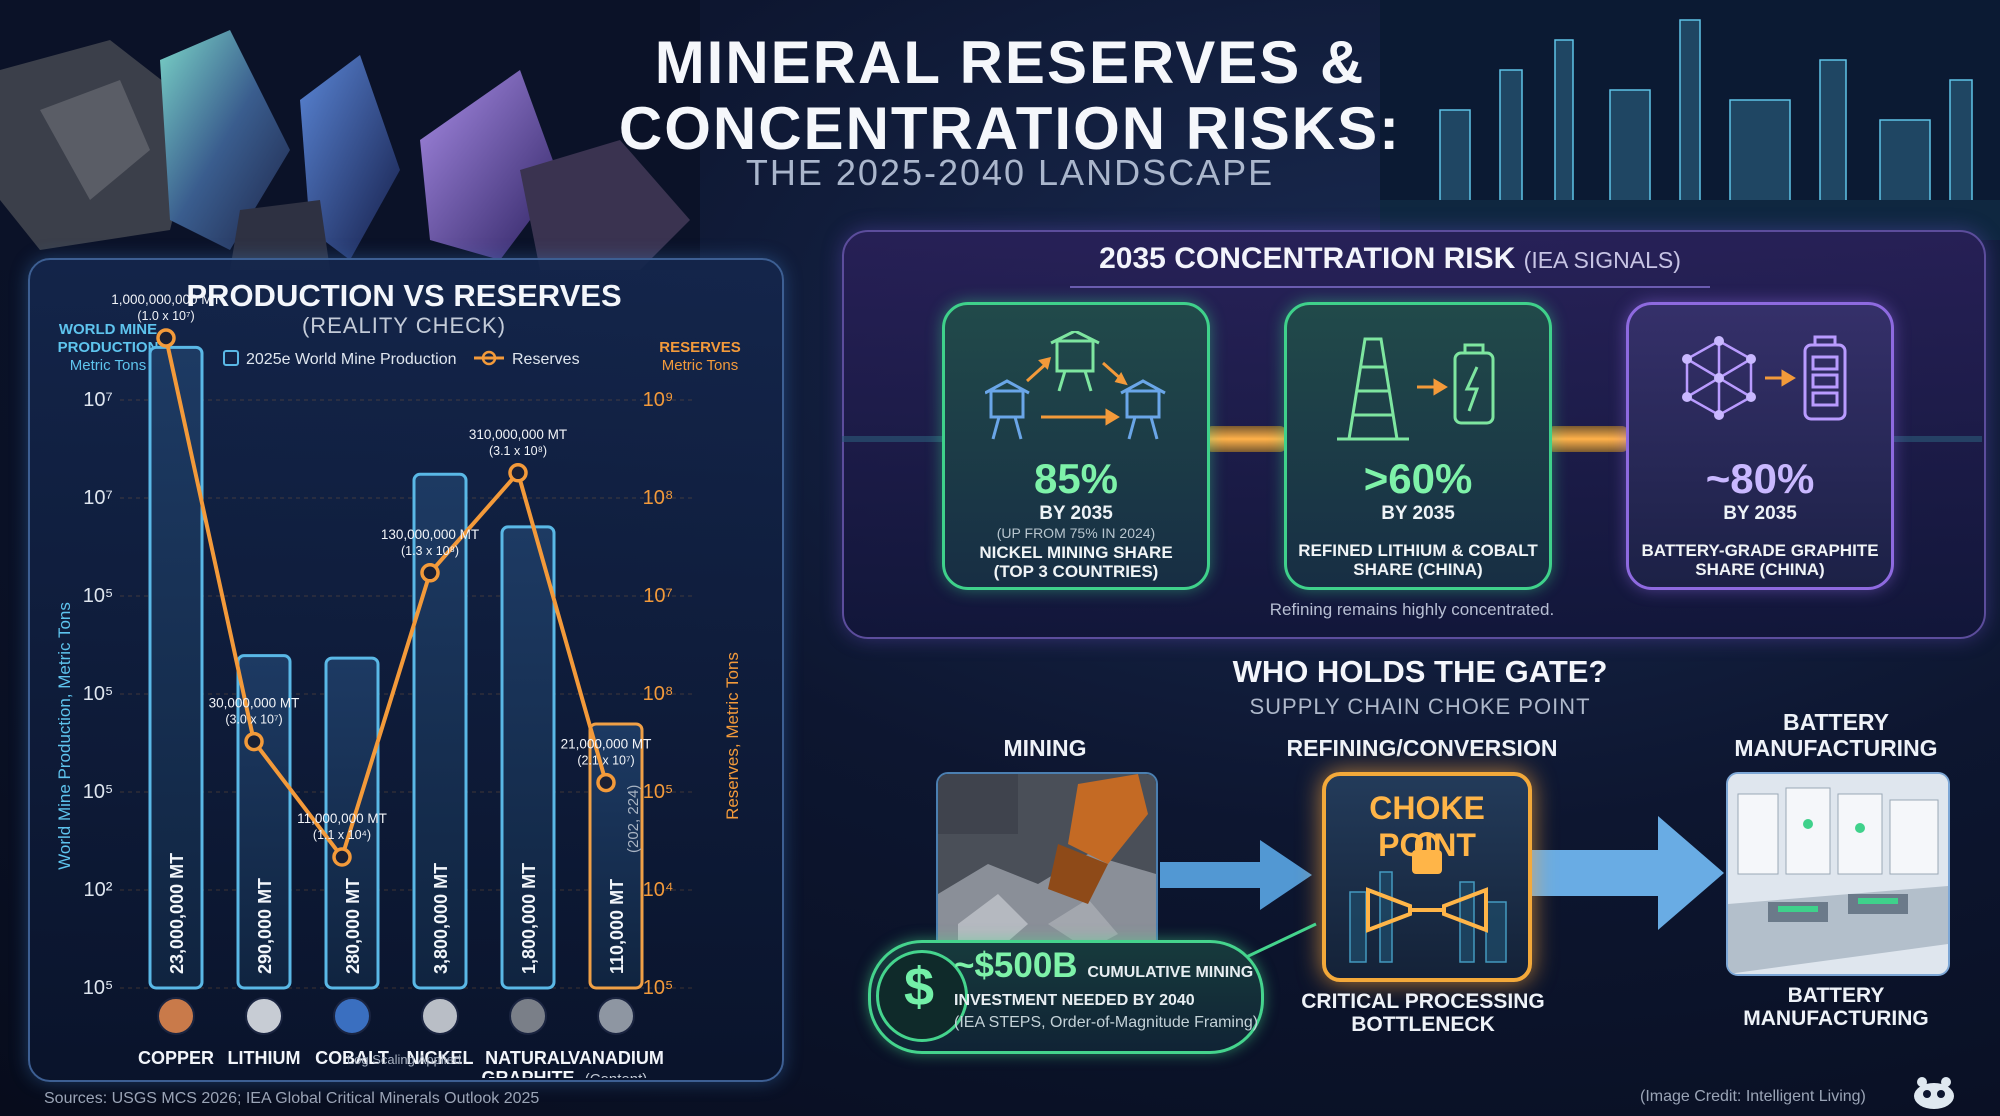 This screenshot has height=1116, width=2000. I want to click on main-title: MINERAL RESERVES & CONCENTRATION RISKS:, so click(1010, 96).